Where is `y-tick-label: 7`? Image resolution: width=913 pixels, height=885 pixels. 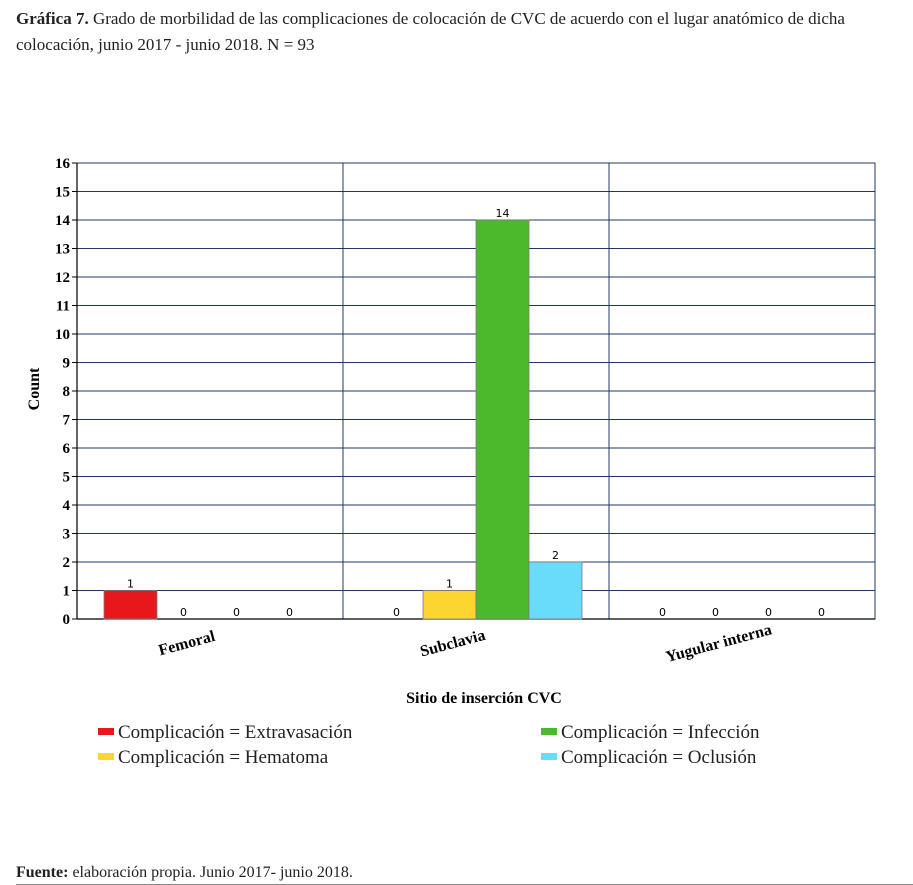
y-tick-label: 7 is located at coordinates (67, 421).